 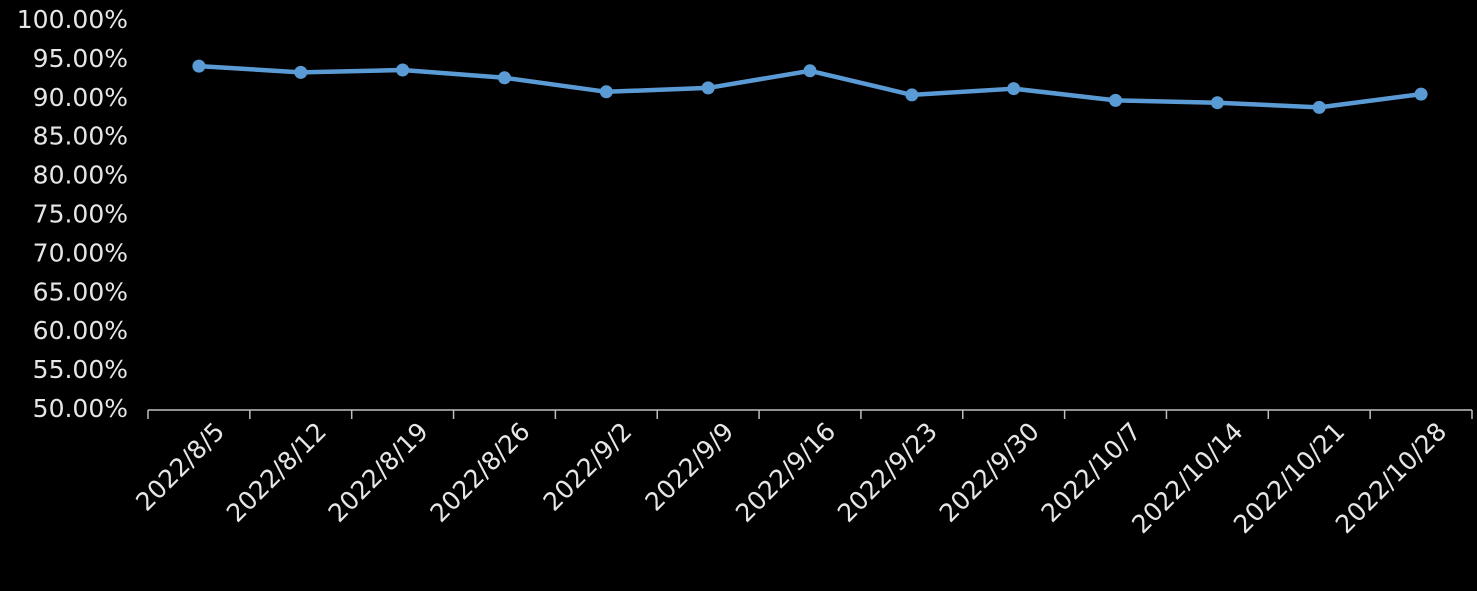 I want to click on x-tick-label: 2022/8/12, so click(x=276, y=472).